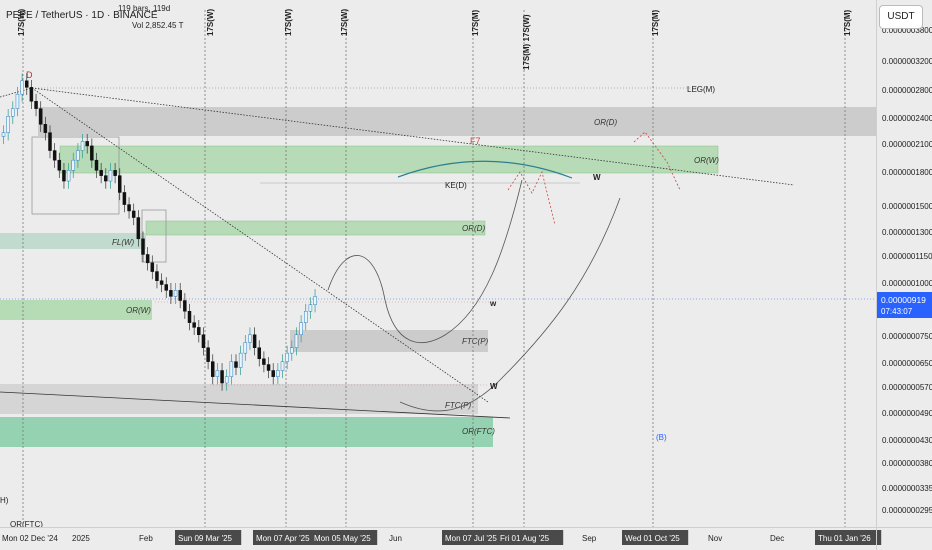  Describe the element at coordinates (589, 538) in the screenshot. I see `time-axis-label: Sep` at that location.